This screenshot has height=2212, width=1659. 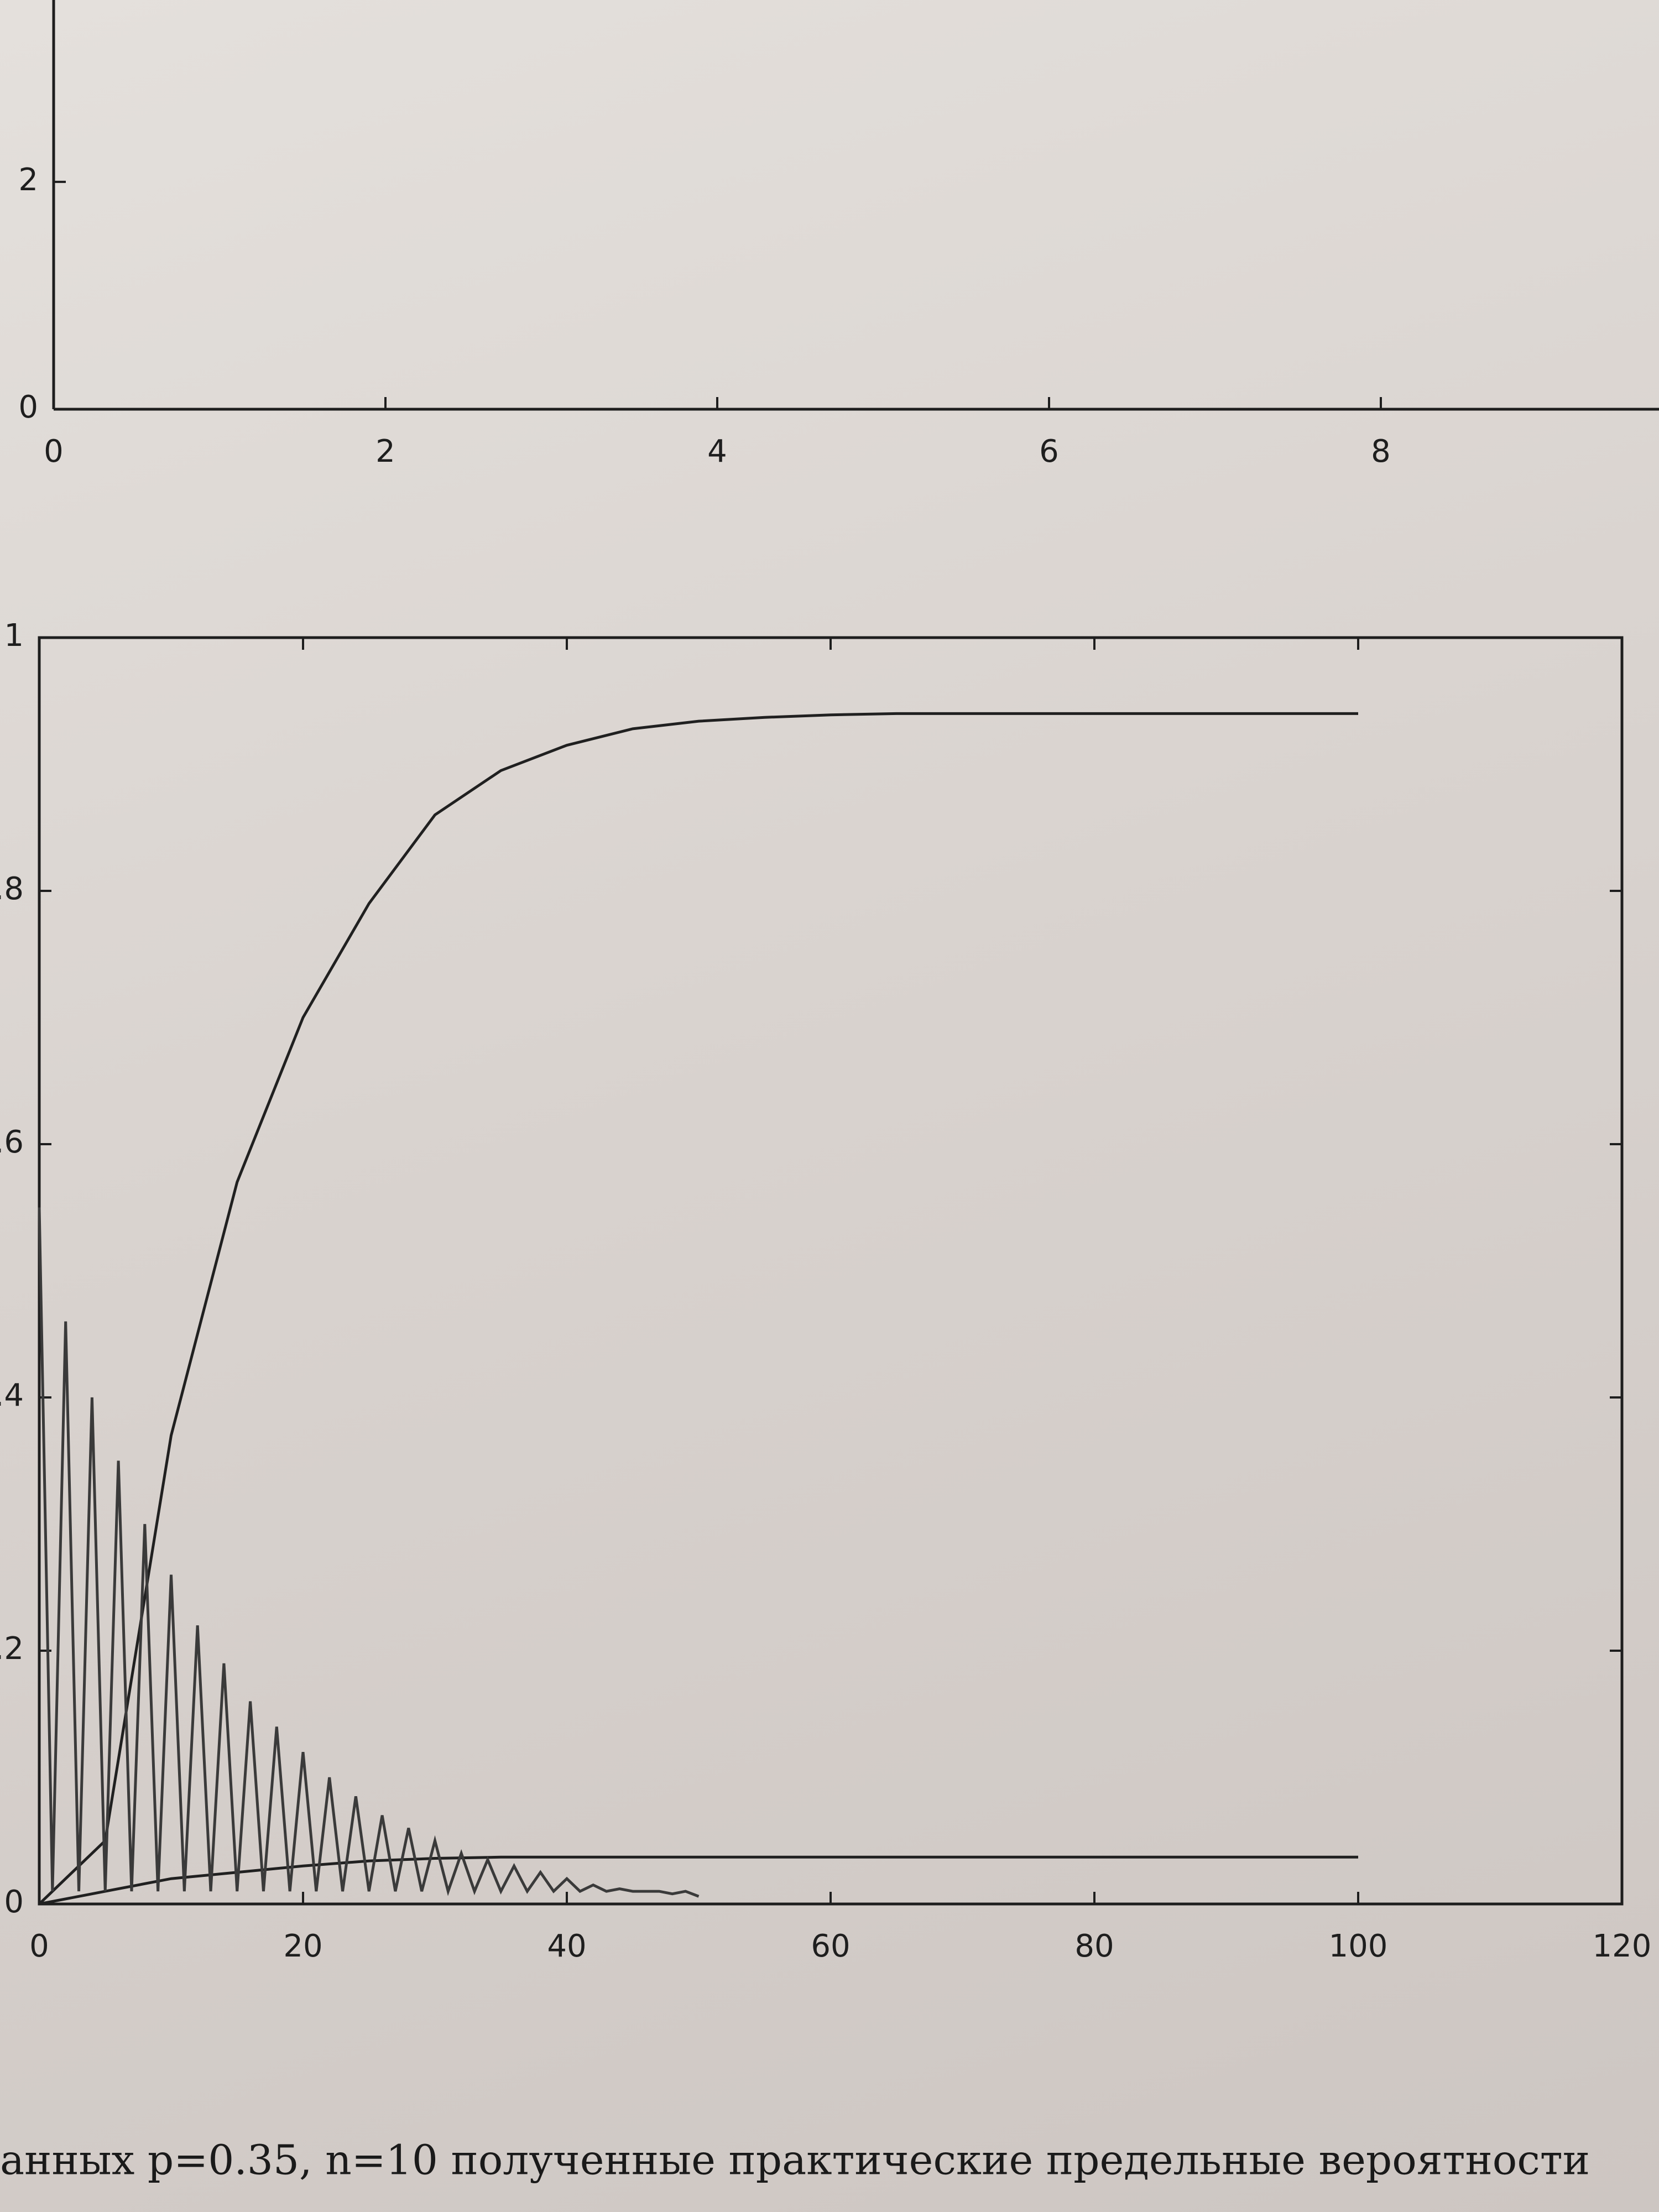 What do you see at coordinates (1094, 1946) in the screenshot?
I see `x-tick-label: 80` at bounding box center [1094, 1946].